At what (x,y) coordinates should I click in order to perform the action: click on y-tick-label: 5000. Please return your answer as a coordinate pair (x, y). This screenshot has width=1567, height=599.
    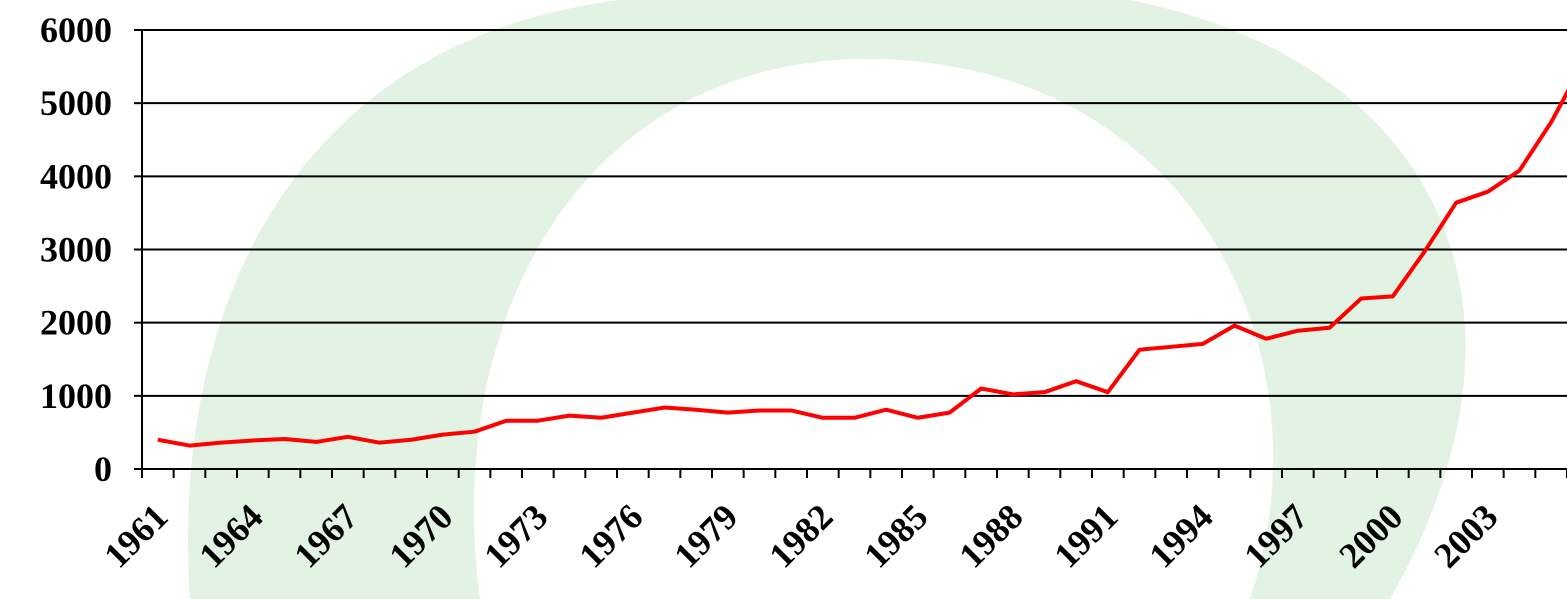
    Looking at the image, I should click on (76, 103).